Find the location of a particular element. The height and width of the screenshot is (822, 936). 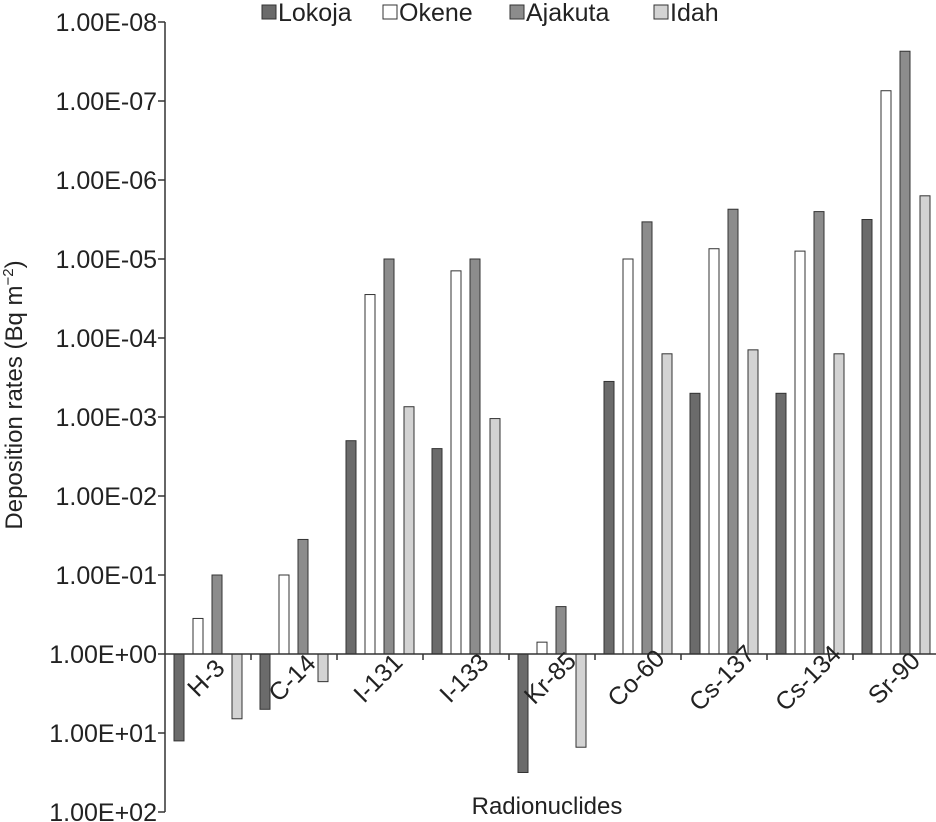

y-tick-label: 1.00E-08 is located at coordinates (106, 23).